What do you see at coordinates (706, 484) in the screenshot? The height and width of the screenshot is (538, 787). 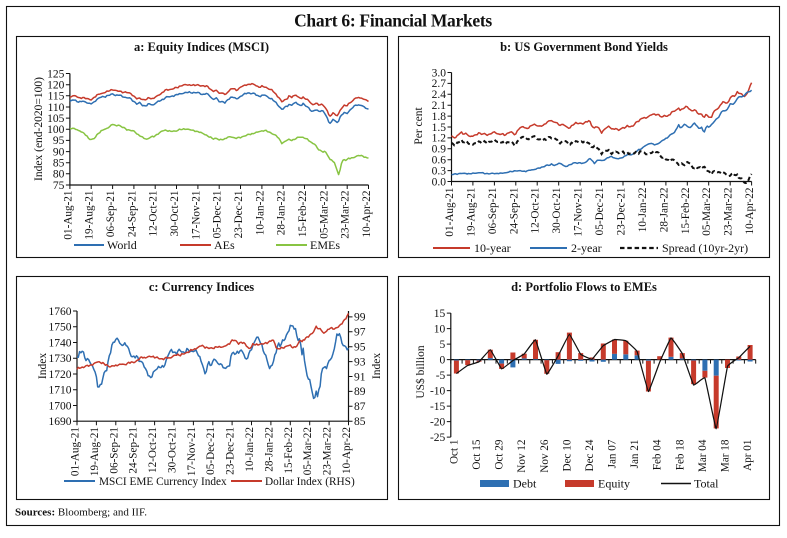 I see `svg-text: Total` at bounding box center [706, 484].